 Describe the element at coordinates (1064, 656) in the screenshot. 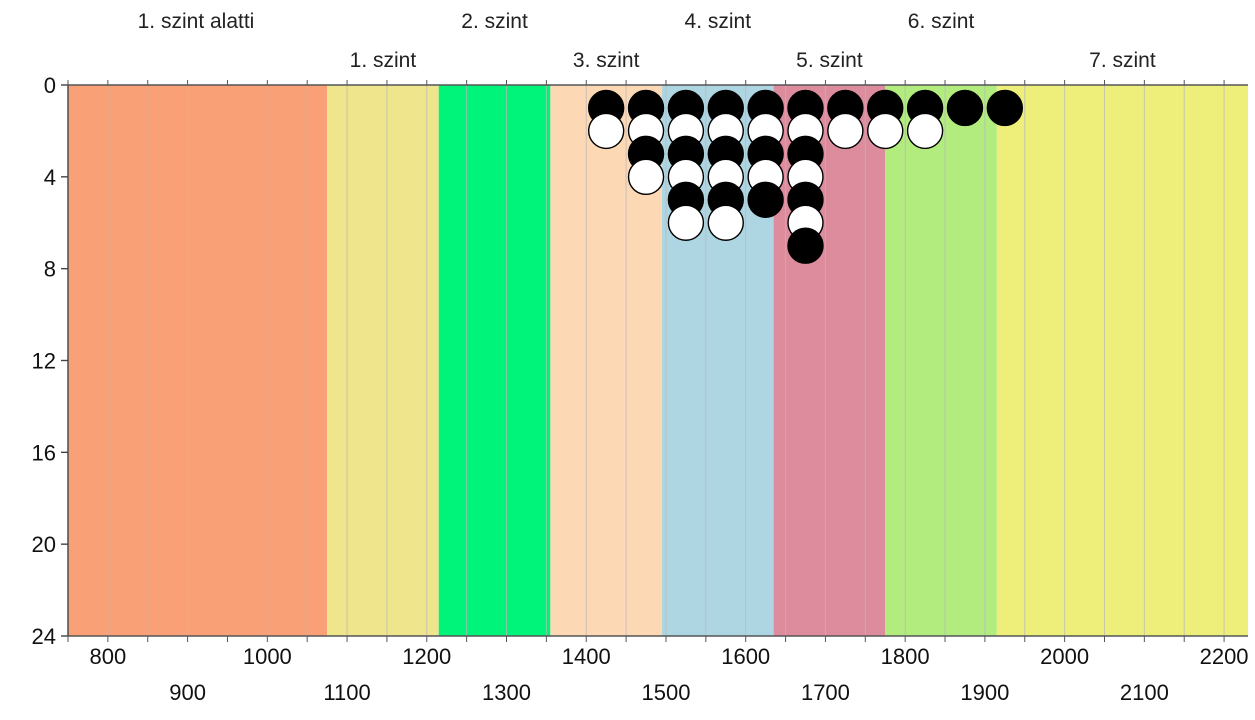

I see `x-tick-label-row1: 2000` at that location.